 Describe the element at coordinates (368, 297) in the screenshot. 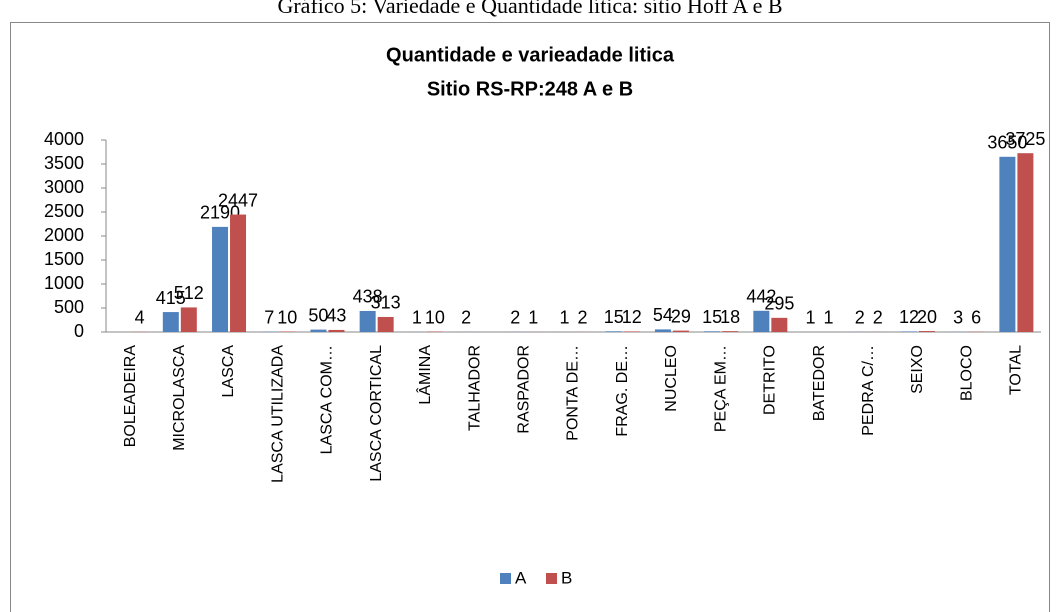

I see `value-label: 438` at that location.